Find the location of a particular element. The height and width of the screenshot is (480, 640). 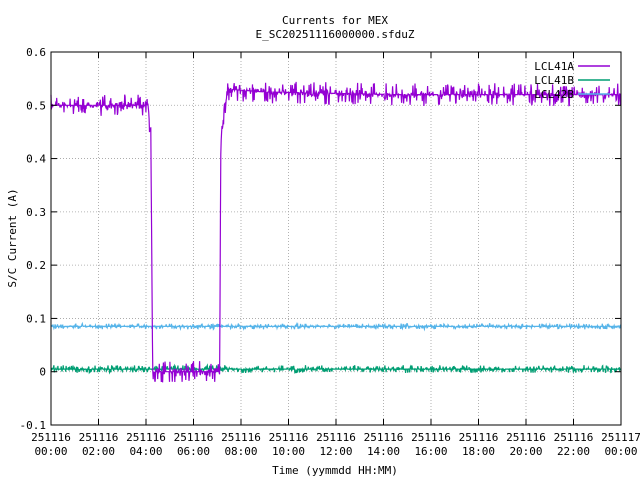

x-tick-label-time: 10:00 is located at coordinates (288, 451).